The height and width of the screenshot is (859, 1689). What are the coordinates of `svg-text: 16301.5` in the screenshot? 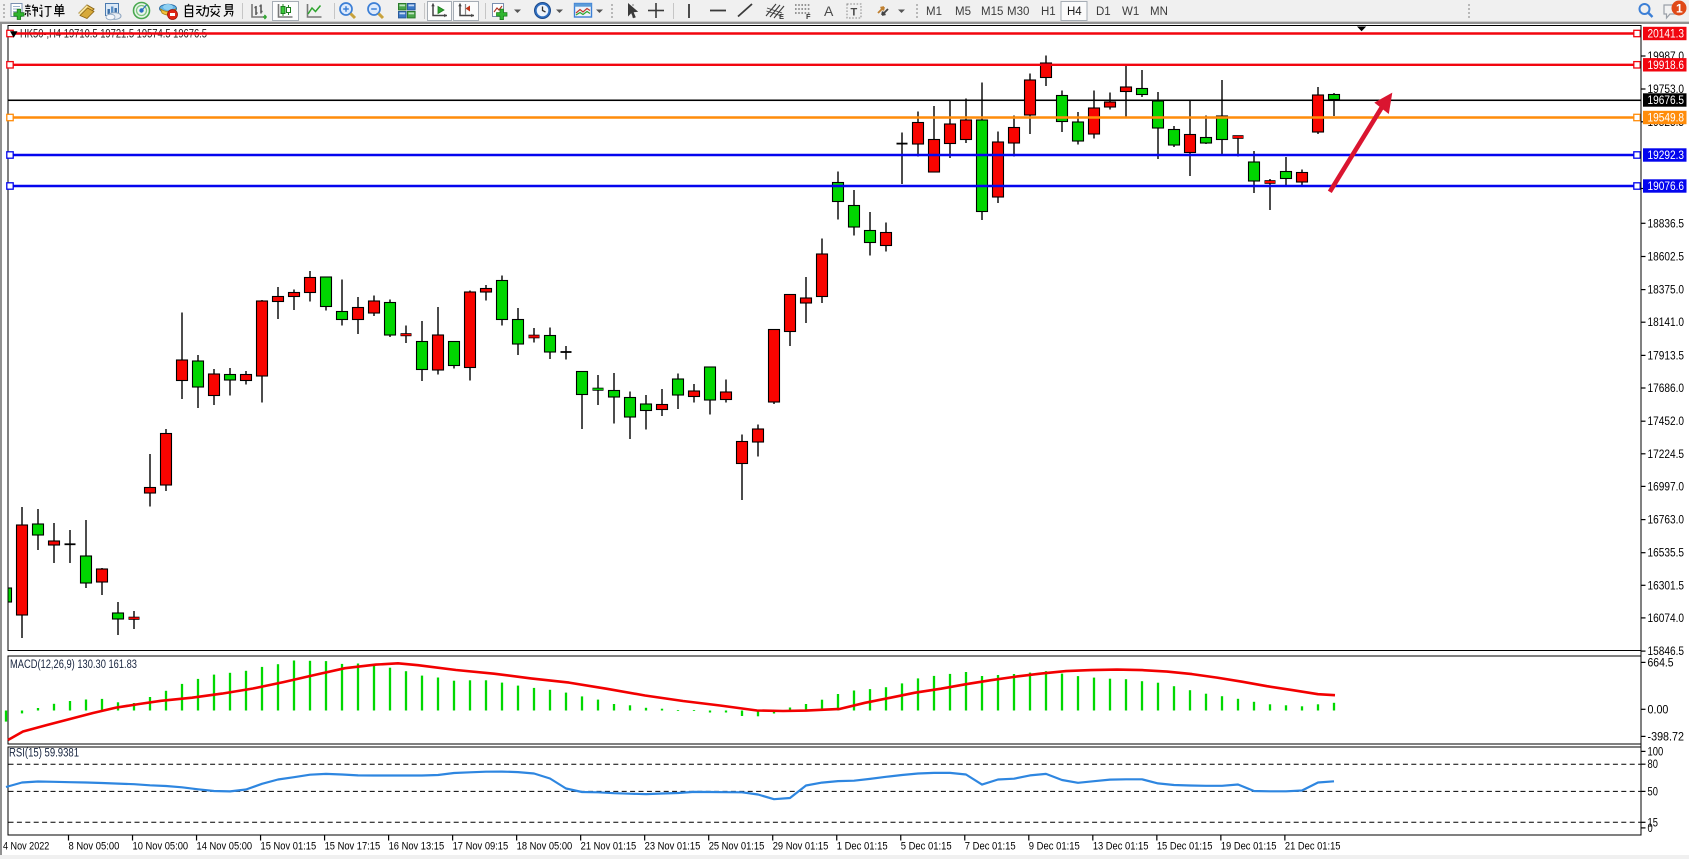 It's located at (1666, 586).